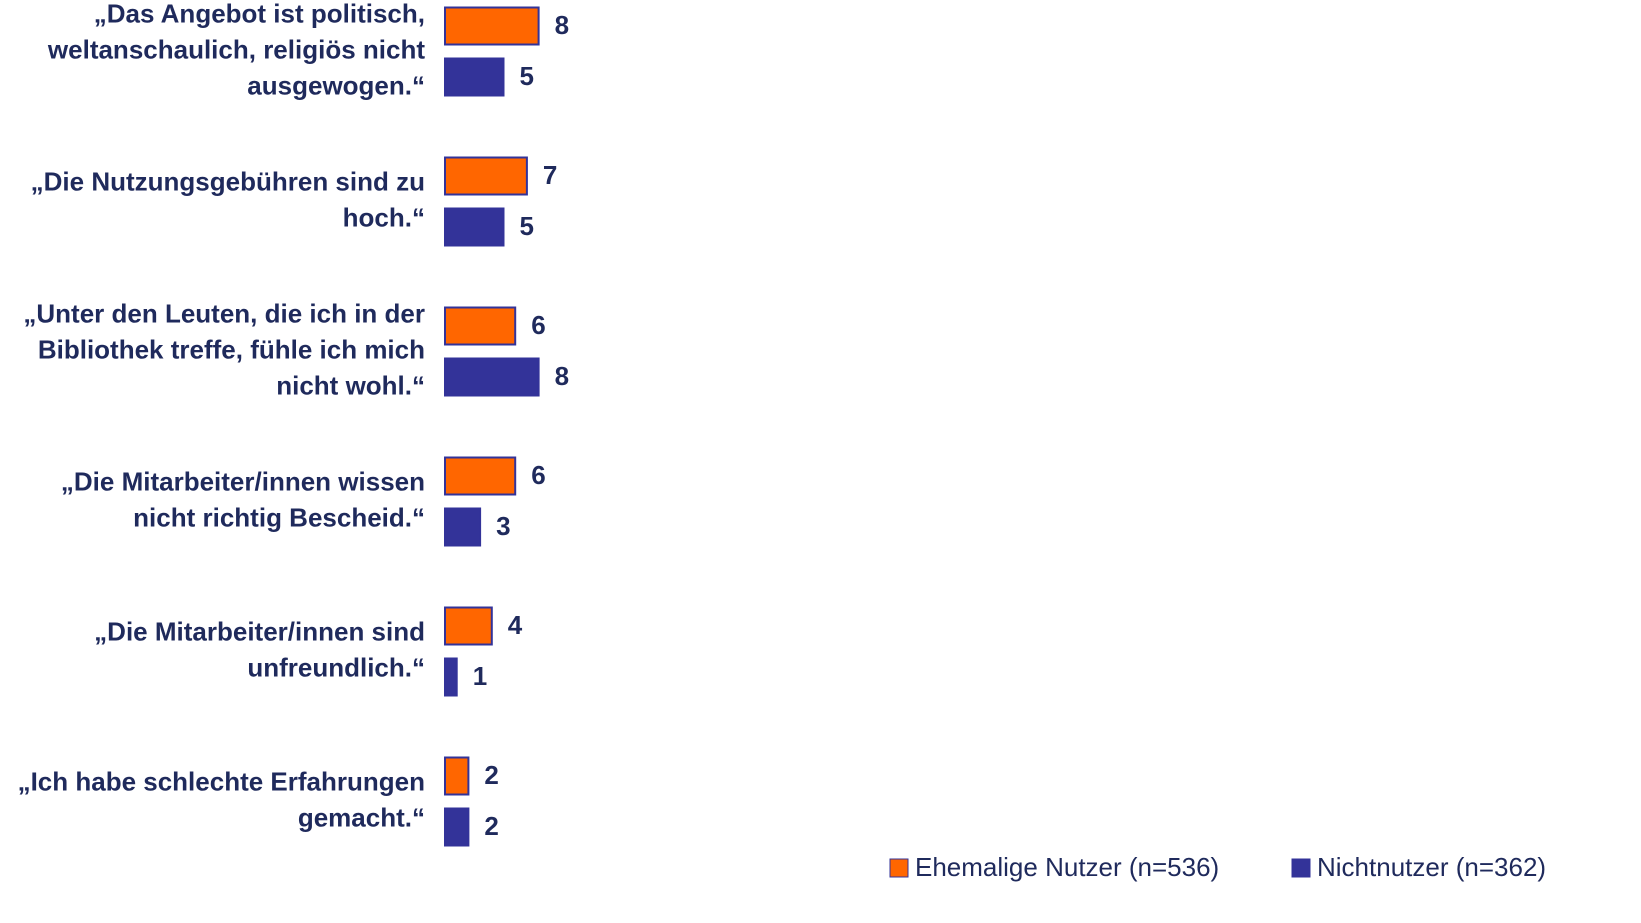  Describe the element at coordinates (361, 817) in the screenshot. I see `category-label: gemacht.“` at that location.